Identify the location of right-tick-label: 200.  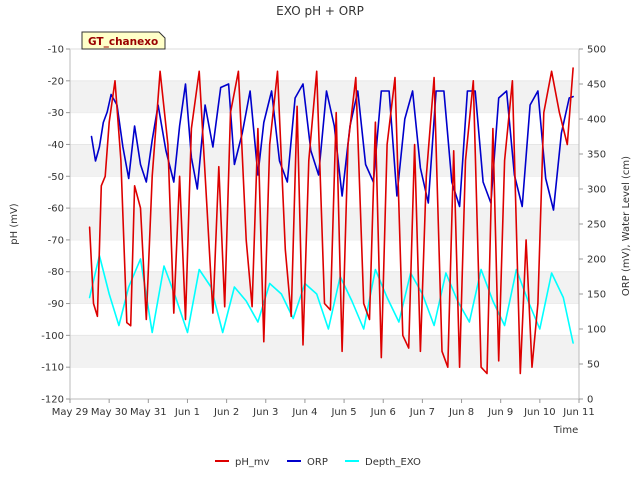
(596, 260).